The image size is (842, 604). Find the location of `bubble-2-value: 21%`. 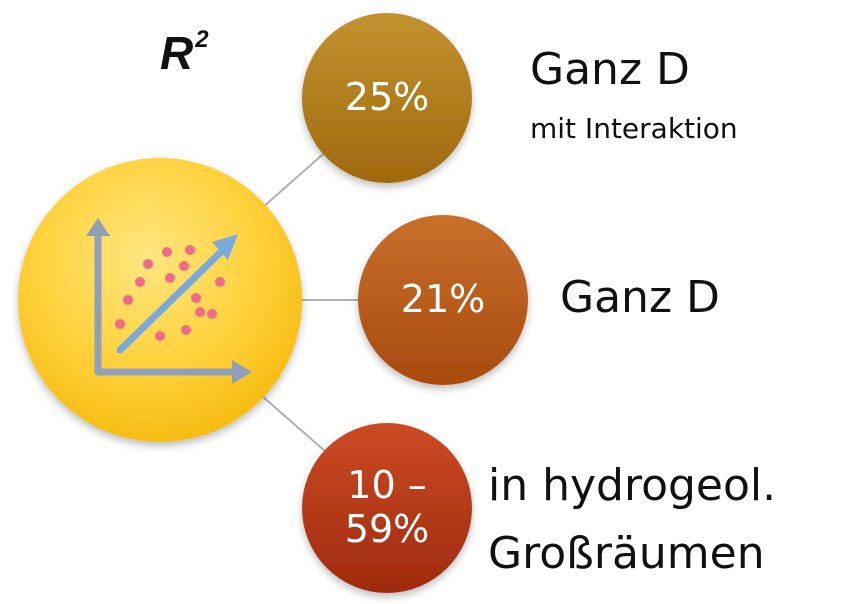

bubble-2-value: 21% is located at coordinates (443, 299).